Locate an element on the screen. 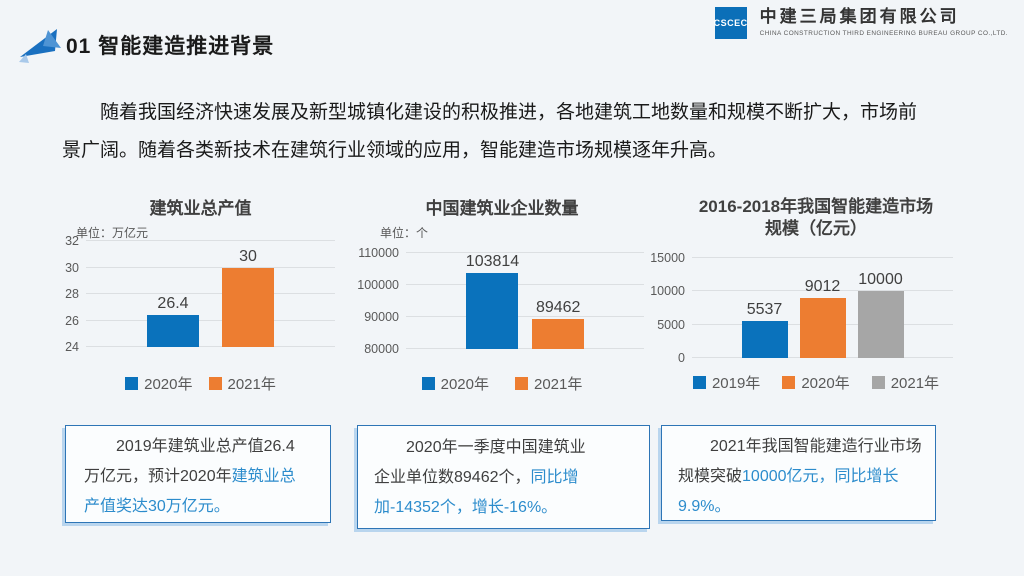 This screenshot has height=576, width=1024. y-tick-label: 100000 is located at coordinates (378, 285).